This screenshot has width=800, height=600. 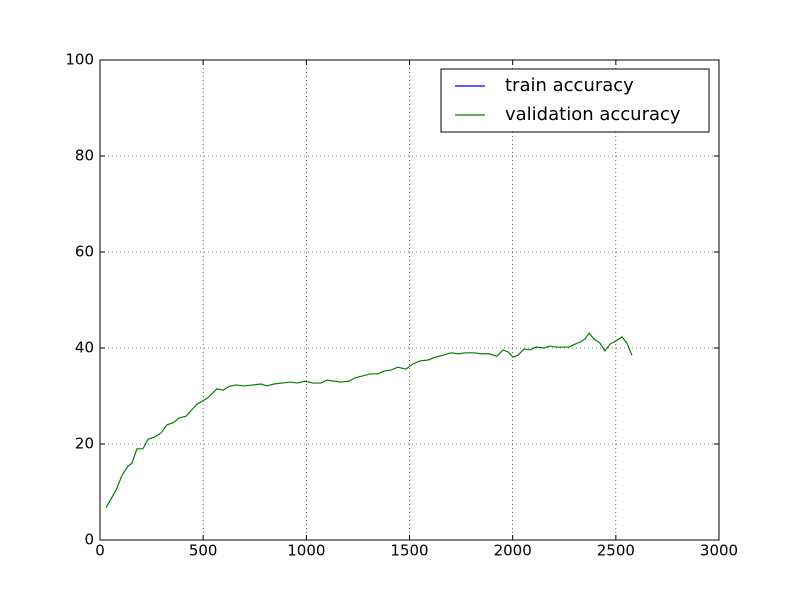 I want to click on y-tick-label: 0, so click(x=89, y=540).